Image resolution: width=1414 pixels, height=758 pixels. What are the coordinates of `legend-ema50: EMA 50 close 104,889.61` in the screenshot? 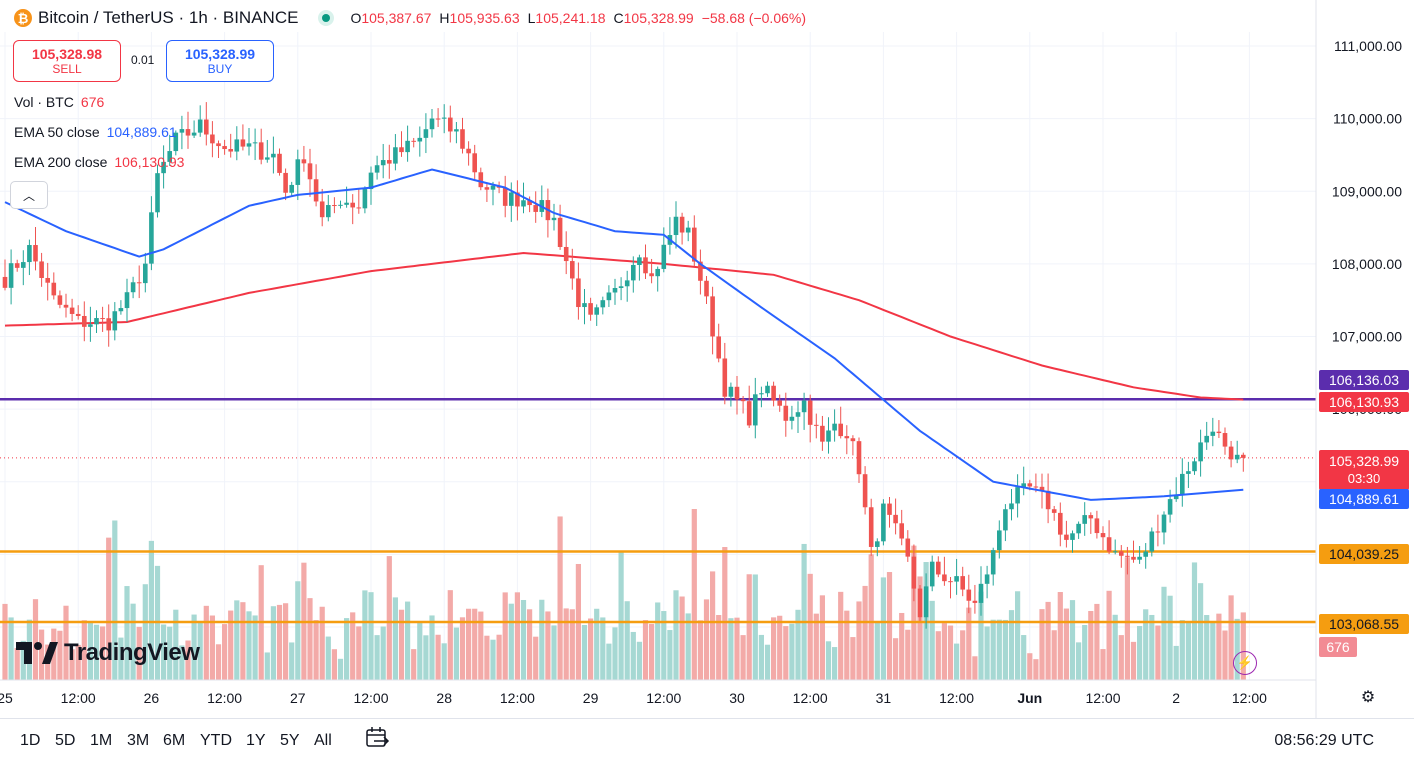 It's located at (95, 132).